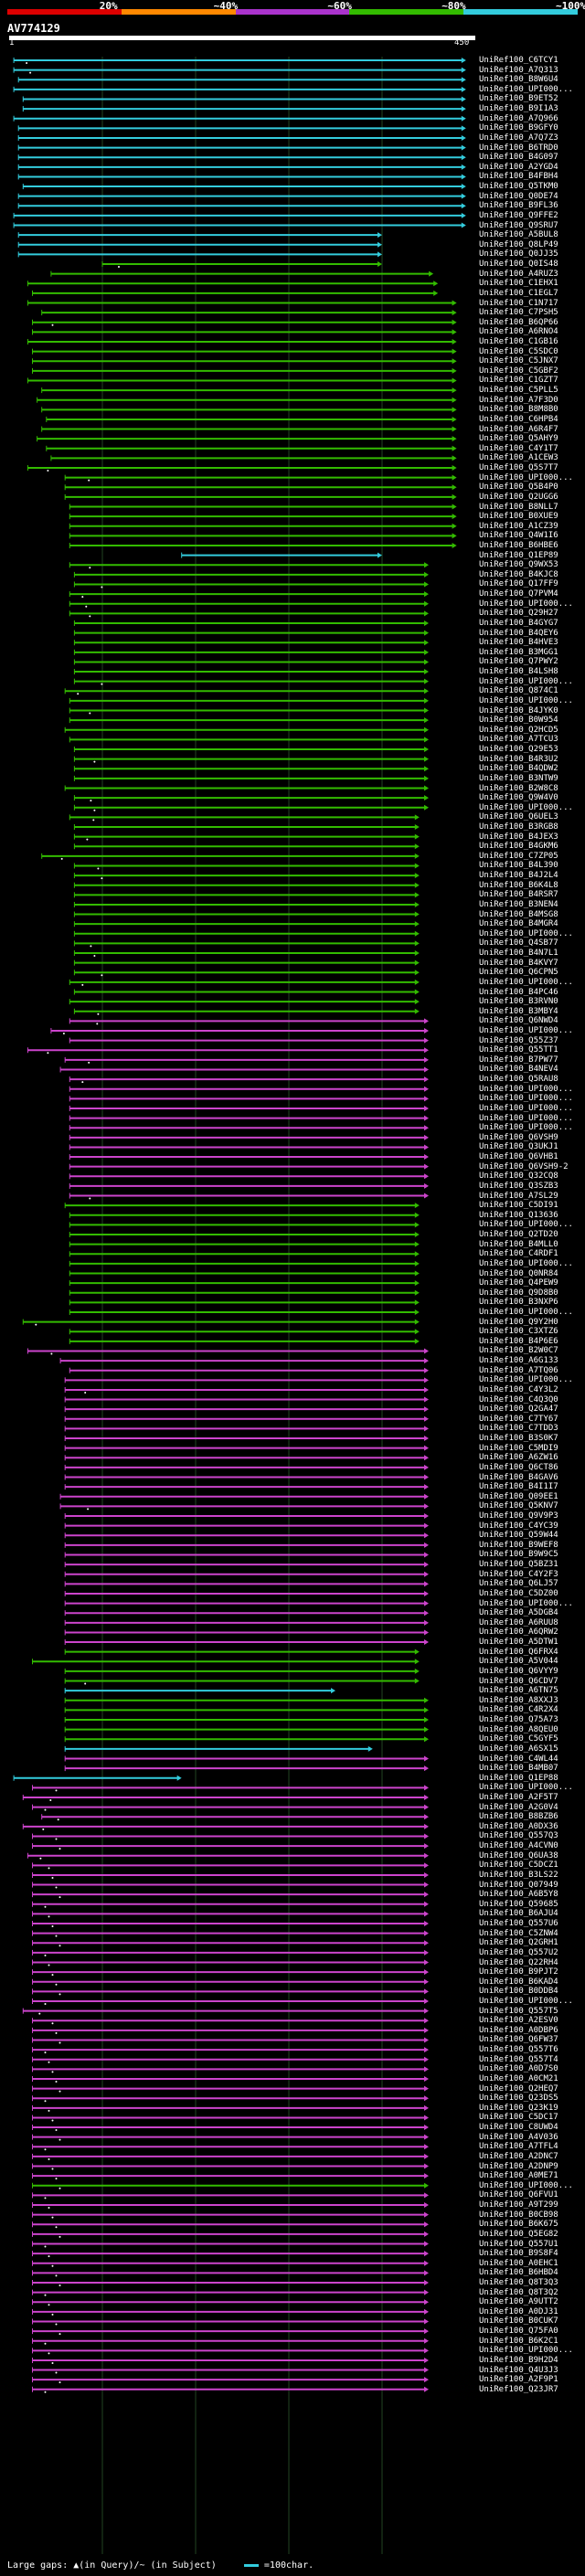 The image size is (585, 2576). I want to click on hit-label: UniRef100_Q55TT1, so click(518, 1050).